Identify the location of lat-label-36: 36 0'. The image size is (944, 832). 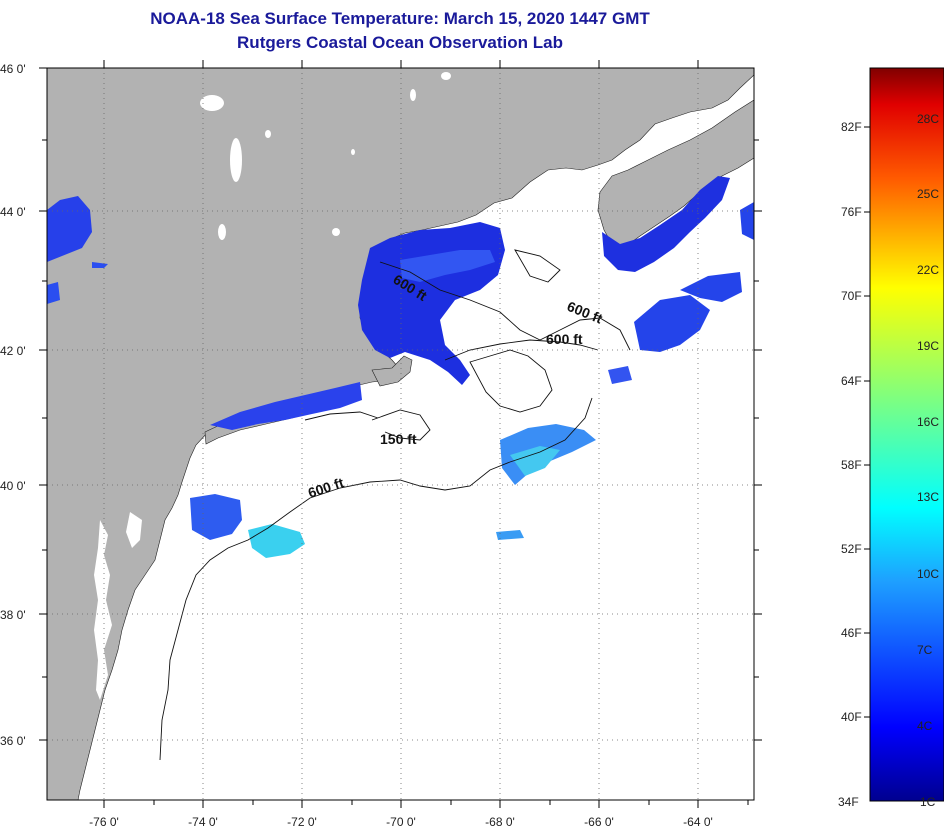
(13, 741).